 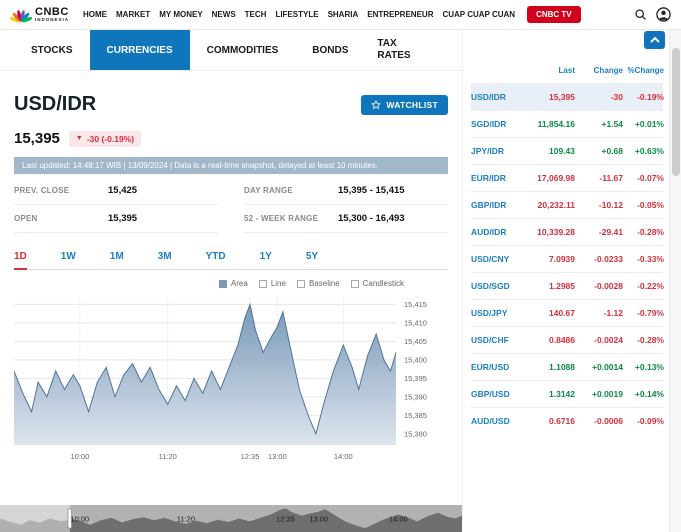 I want to click on cnbc-logo: CNBC INDONESIA, so click(x=39, y=14).